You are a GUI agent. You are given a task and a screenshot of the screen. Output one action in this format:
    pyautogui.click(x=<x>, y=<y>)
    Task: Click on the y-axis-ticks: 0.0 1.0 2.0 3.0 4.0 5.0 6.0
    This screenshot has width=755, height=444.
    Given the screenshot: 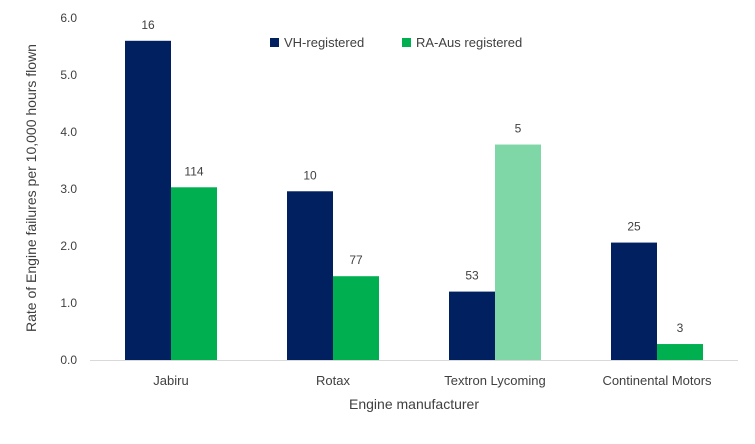 What is the action you would take?
    pyautogui.click(x=68, y=189)
    